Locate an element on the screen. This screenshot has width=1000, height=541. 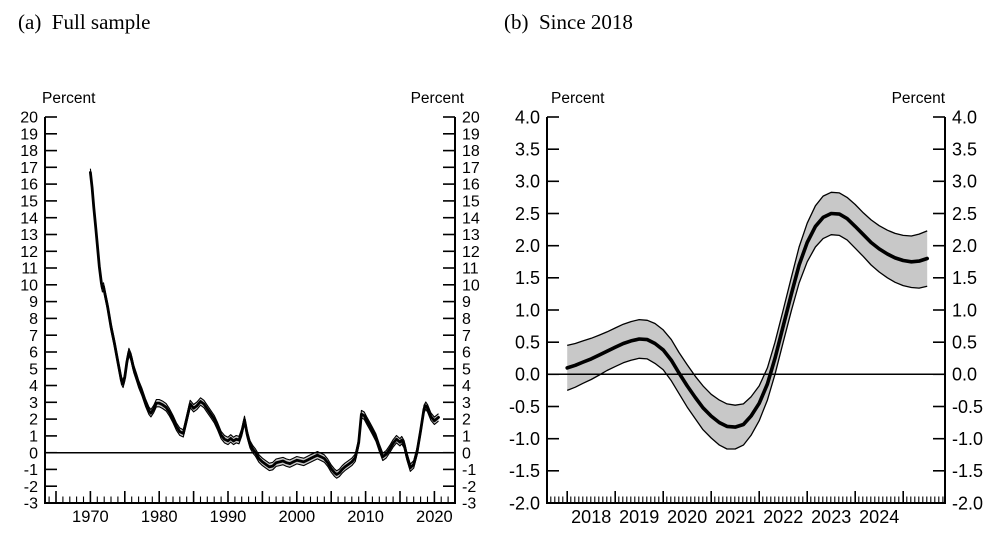
y-tick-label-right: 13 is located at coordinates (471, 235).